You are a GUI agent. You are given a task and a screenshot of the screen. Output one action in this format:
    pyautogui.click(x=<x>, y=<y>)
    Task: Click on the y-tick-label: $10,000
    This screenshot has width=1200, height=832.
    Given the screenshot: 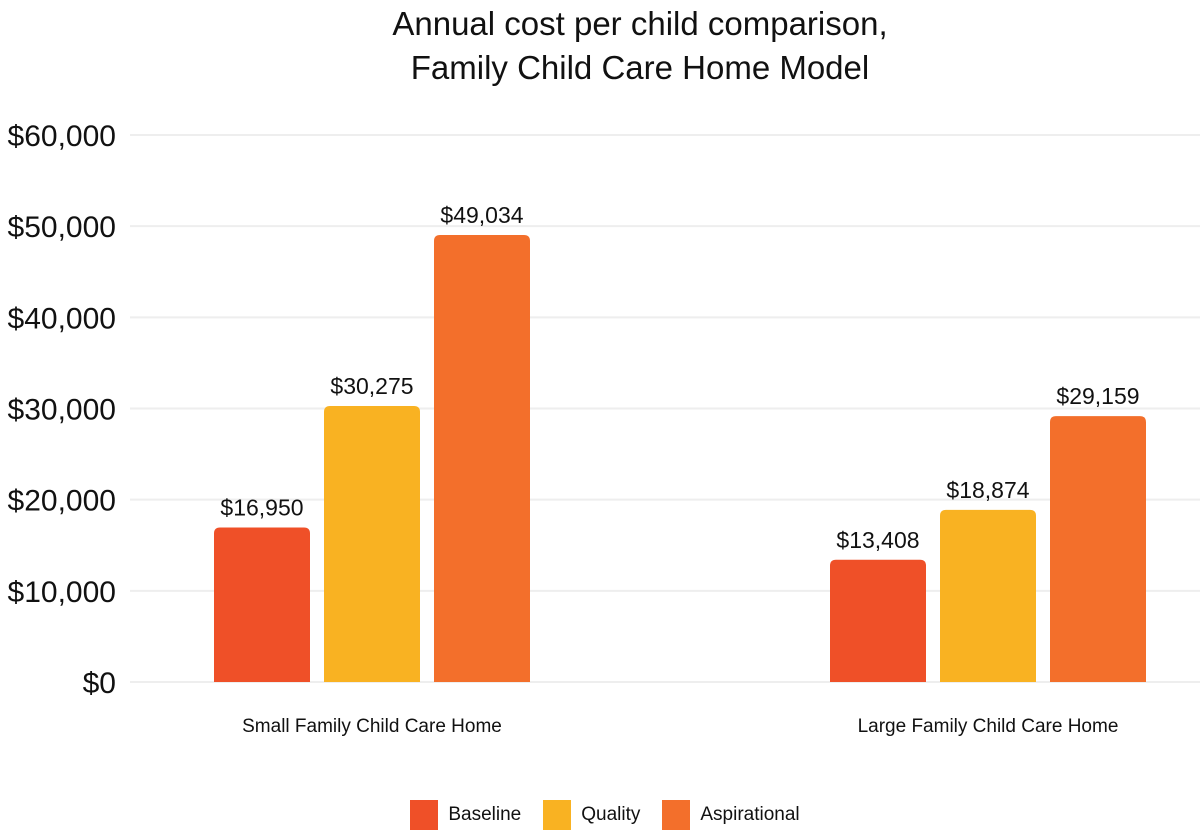 What is the action you would take?
    pyautogui.click(x=62, y=592)
    